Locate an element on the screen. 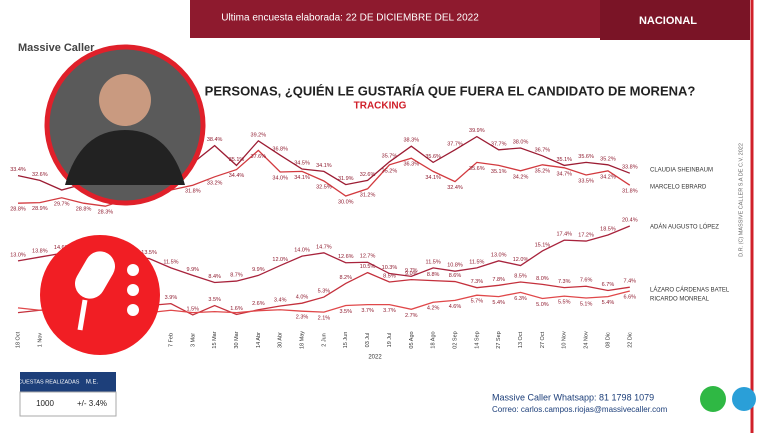  value-label: 31.8% is located at coordinates (630, 192).